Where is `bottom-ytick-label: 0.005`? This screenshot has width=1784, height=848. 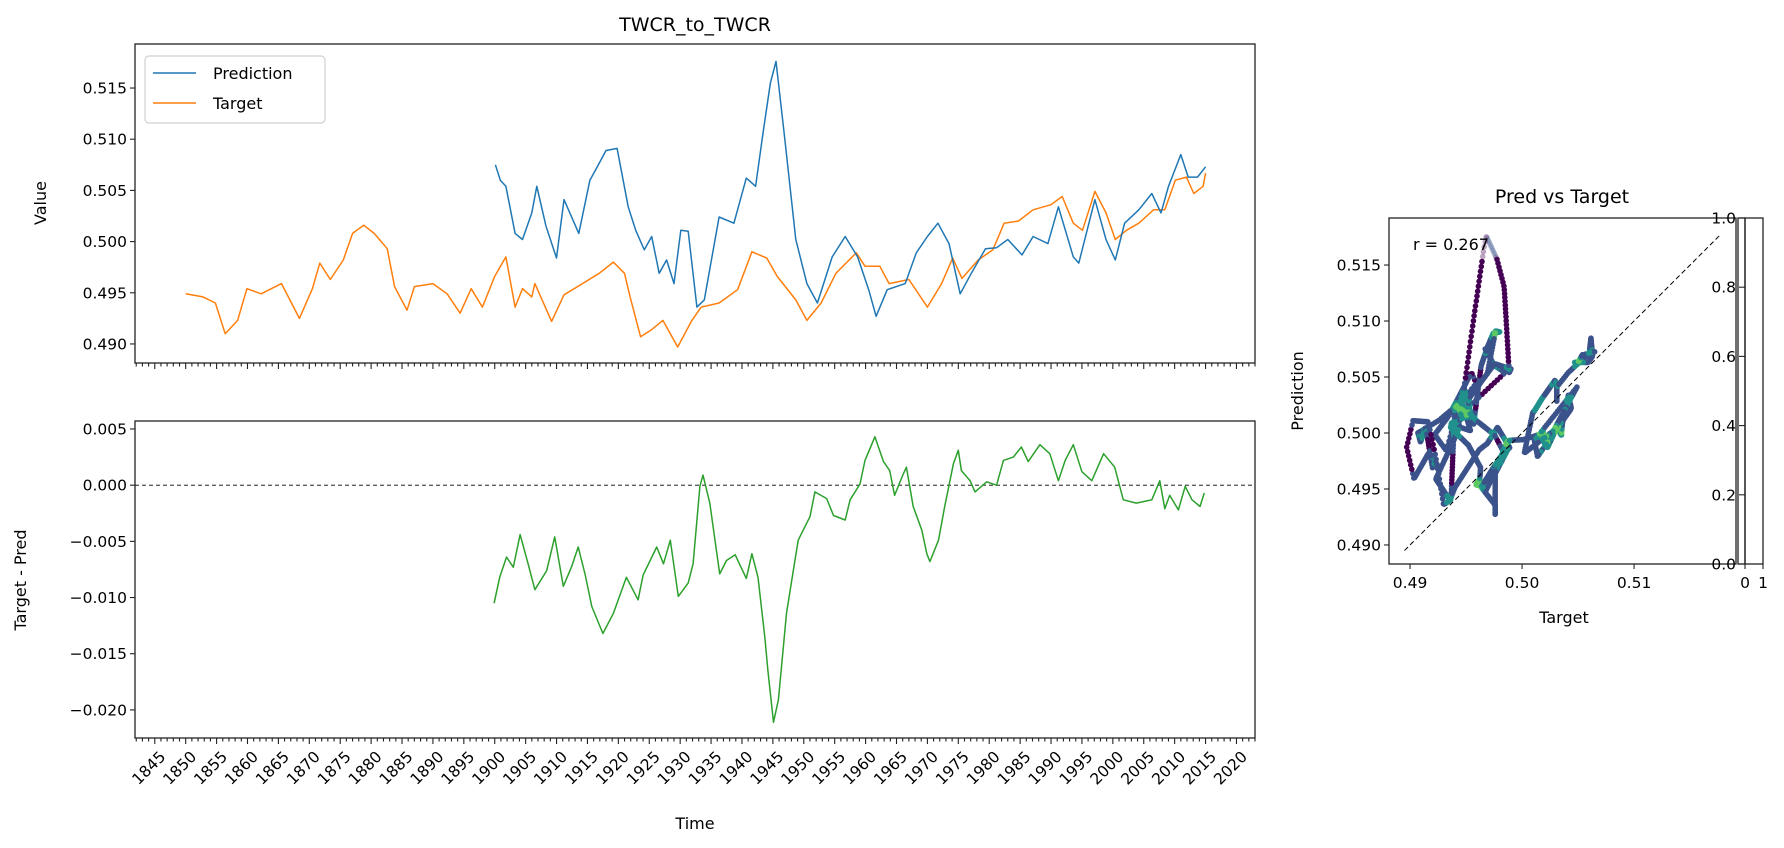 bottom-ytick-label: 0.005 is located at coordinates (105, 429).